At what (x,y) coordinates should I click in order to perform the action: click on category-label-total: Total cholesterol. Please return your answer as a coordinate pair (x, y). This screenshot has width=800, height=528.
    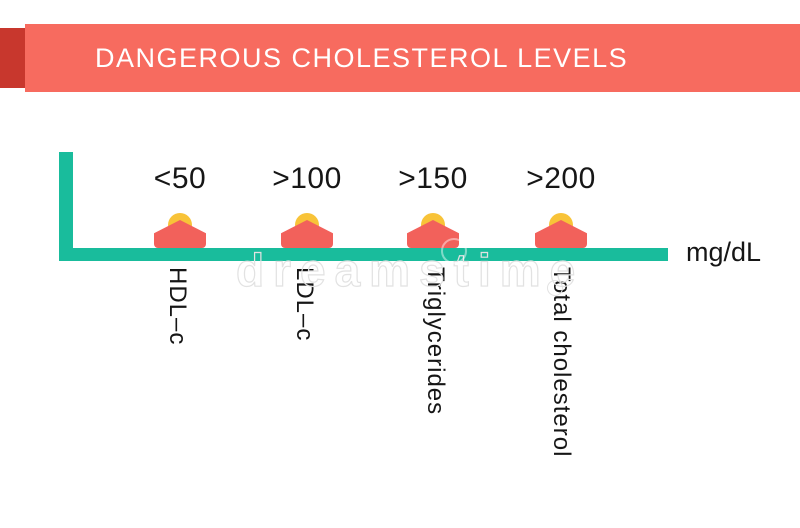
    Looking at the image, I should click on (561, 362).